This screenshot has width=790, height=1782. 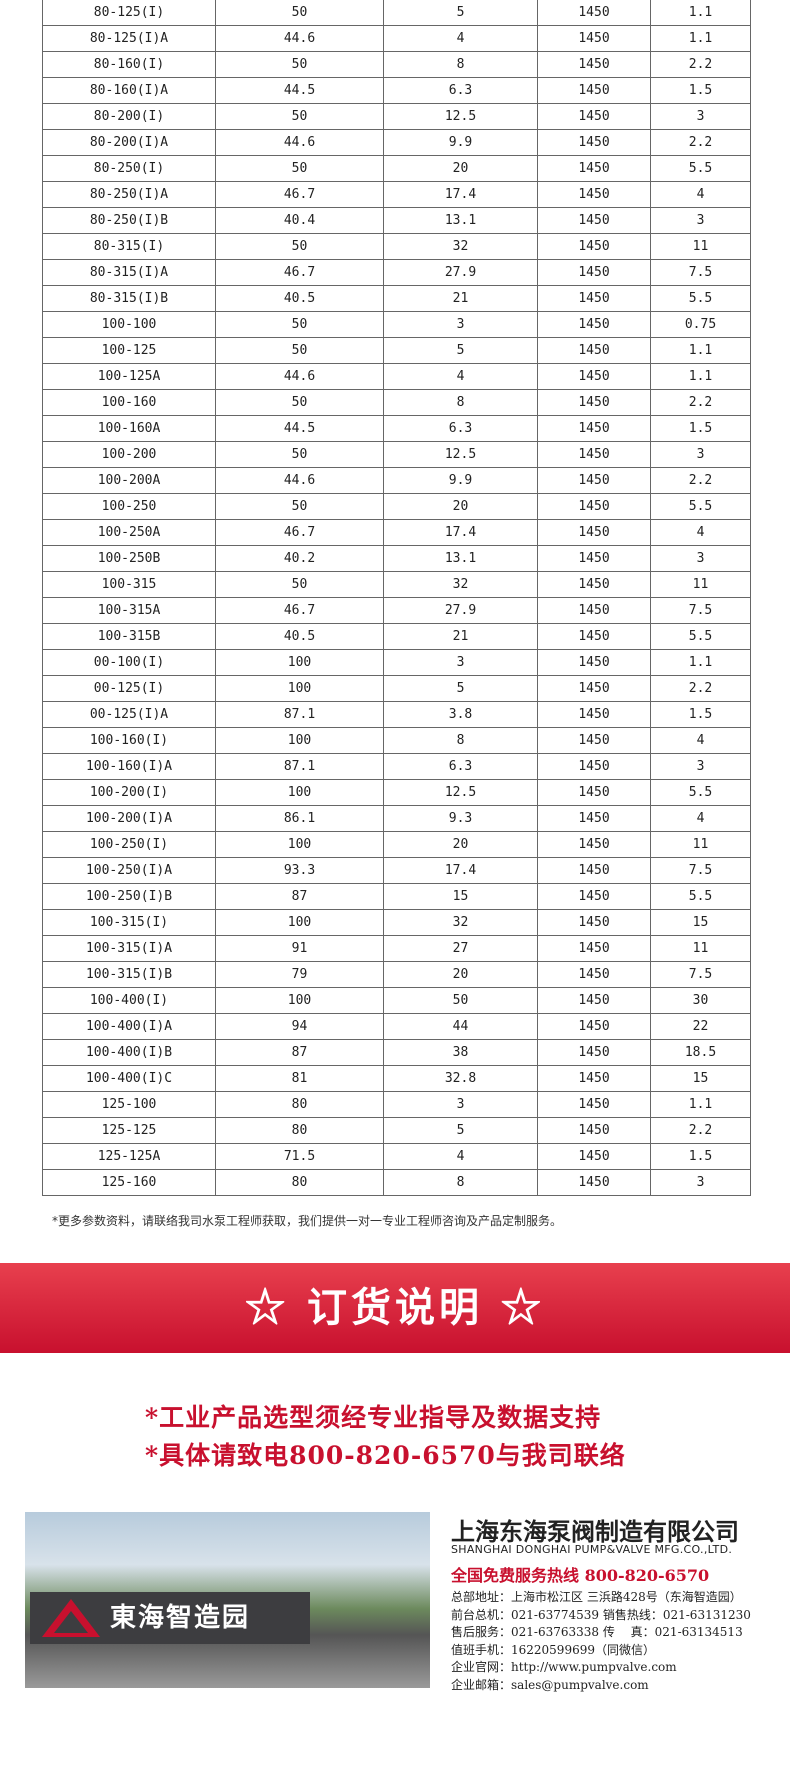 What do you see at coordinates (553, 1649) in the screenshot?
I see `contact-line: 值班手机：16220599699（同微信）` at bounding box center [553, 1649].